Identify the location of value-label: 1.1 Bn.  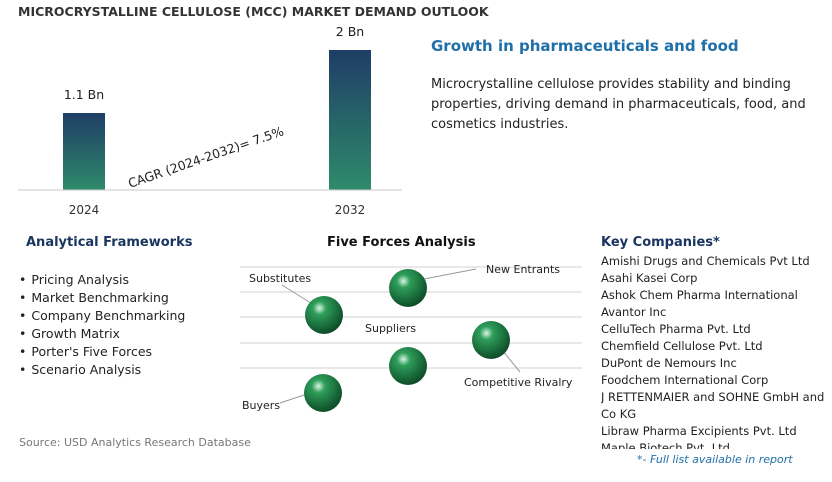
(84, 94).